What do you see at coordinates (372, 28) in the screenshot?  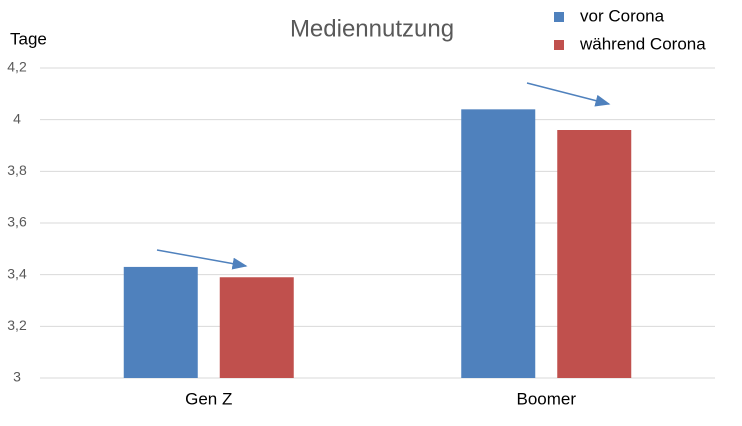 I see `chart-title: Mediennutzung` at bounding box center [372, 28].